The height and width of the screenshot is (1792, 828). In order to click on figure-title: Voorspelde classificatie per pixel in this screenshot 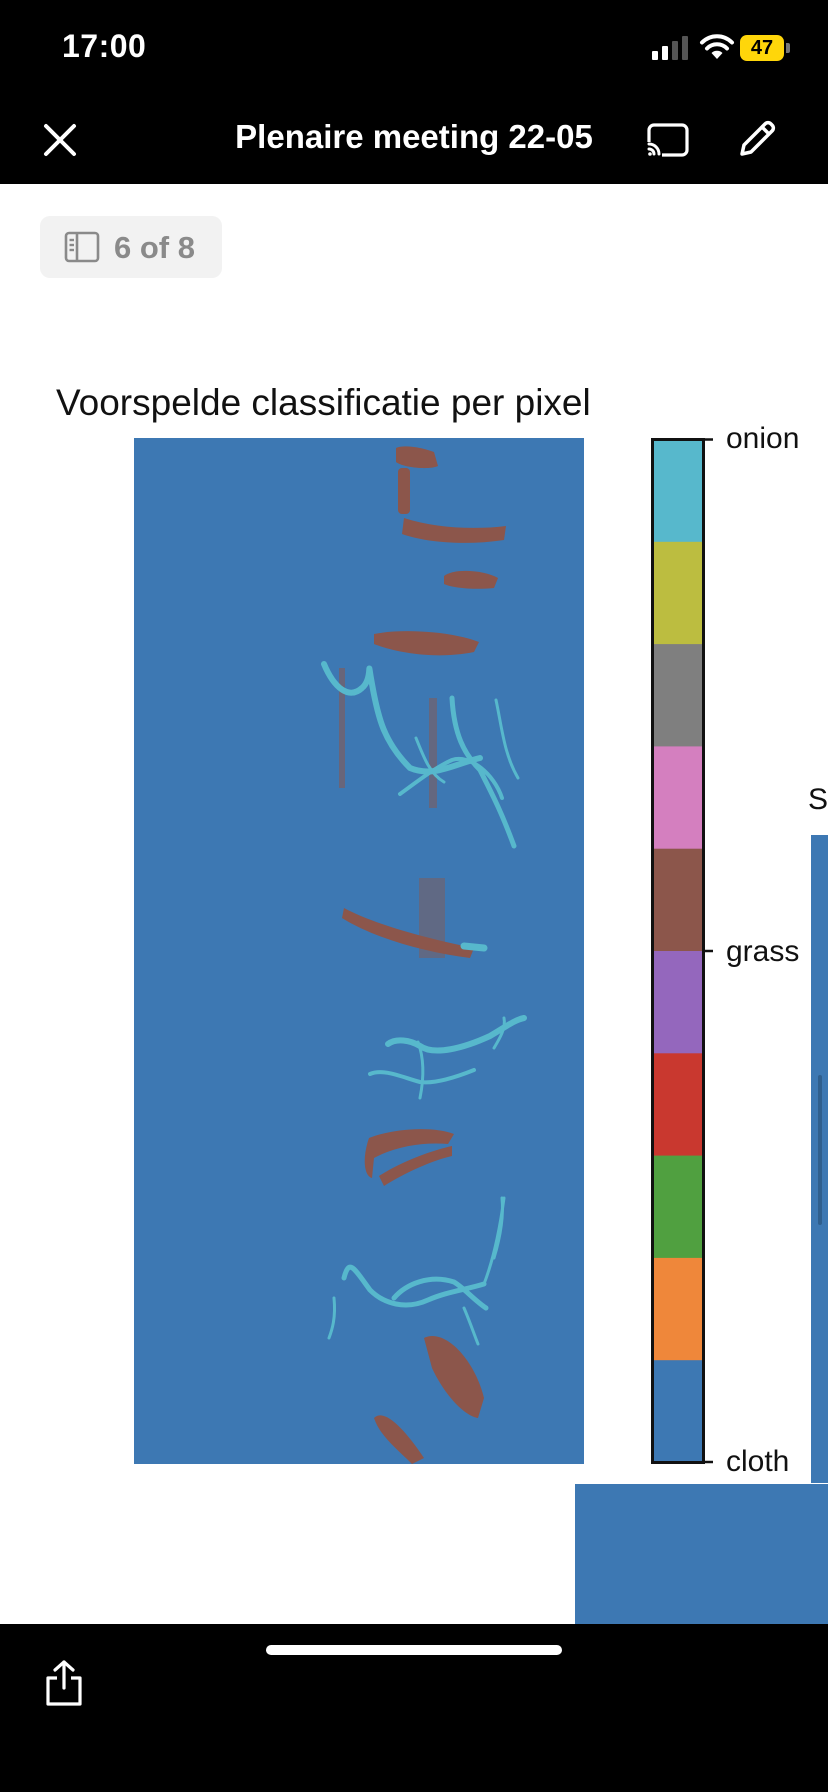, I will do `click(323, 402)`.